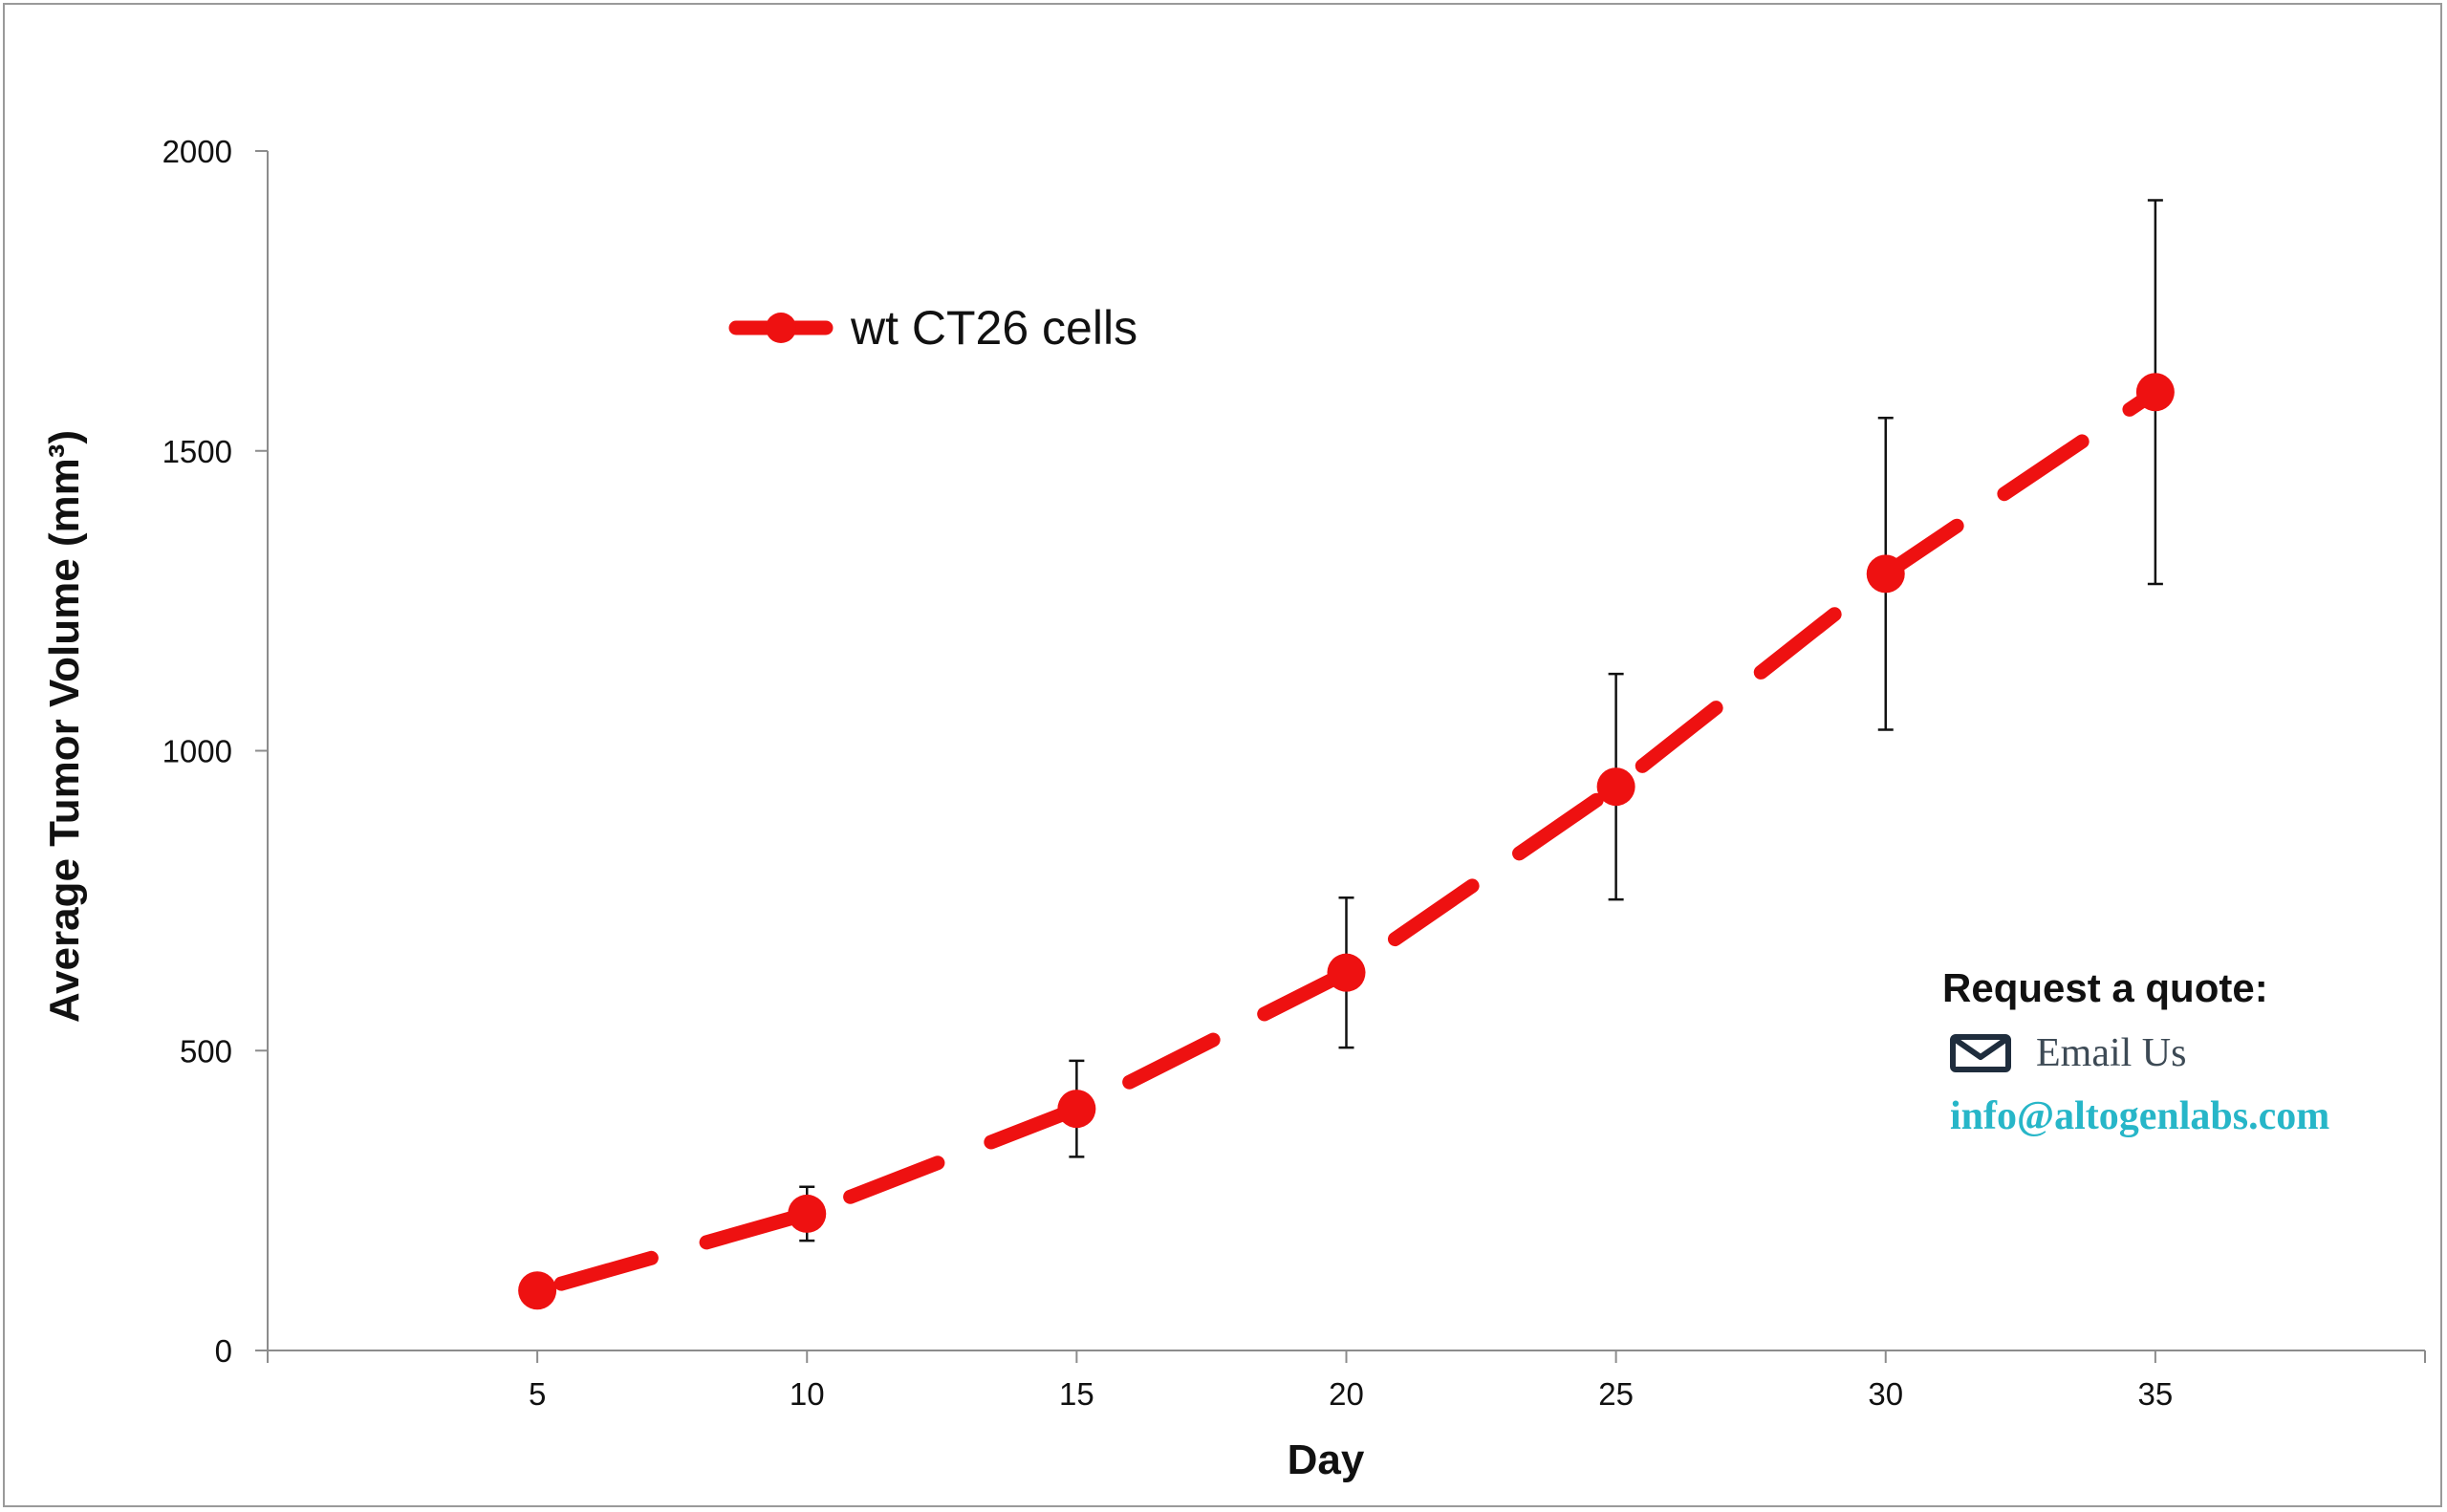  What do you see at coordinates (2111, 1053) in the screenshot?
I see `email-us-label: Email Us` at bounding box center [2111, 1053].